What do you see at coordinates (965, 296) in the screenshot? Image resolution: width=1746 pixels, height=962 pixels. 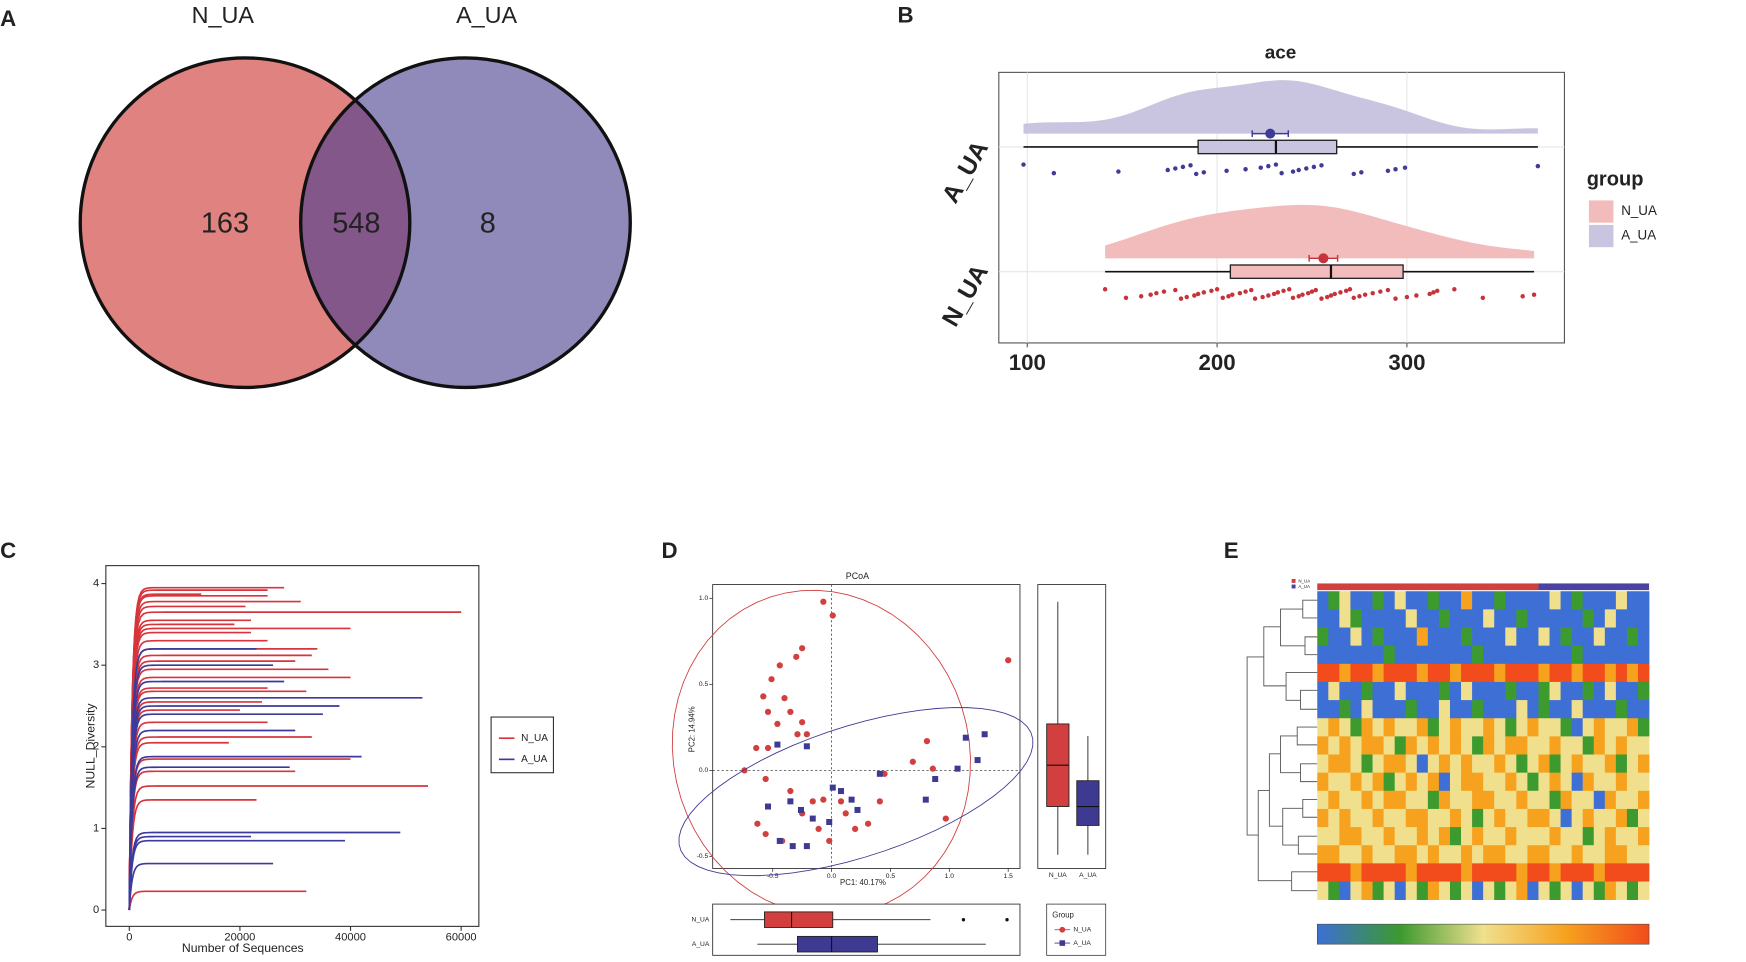 I see `y-tick-label: N_UA` at bounding box center [965, 296].